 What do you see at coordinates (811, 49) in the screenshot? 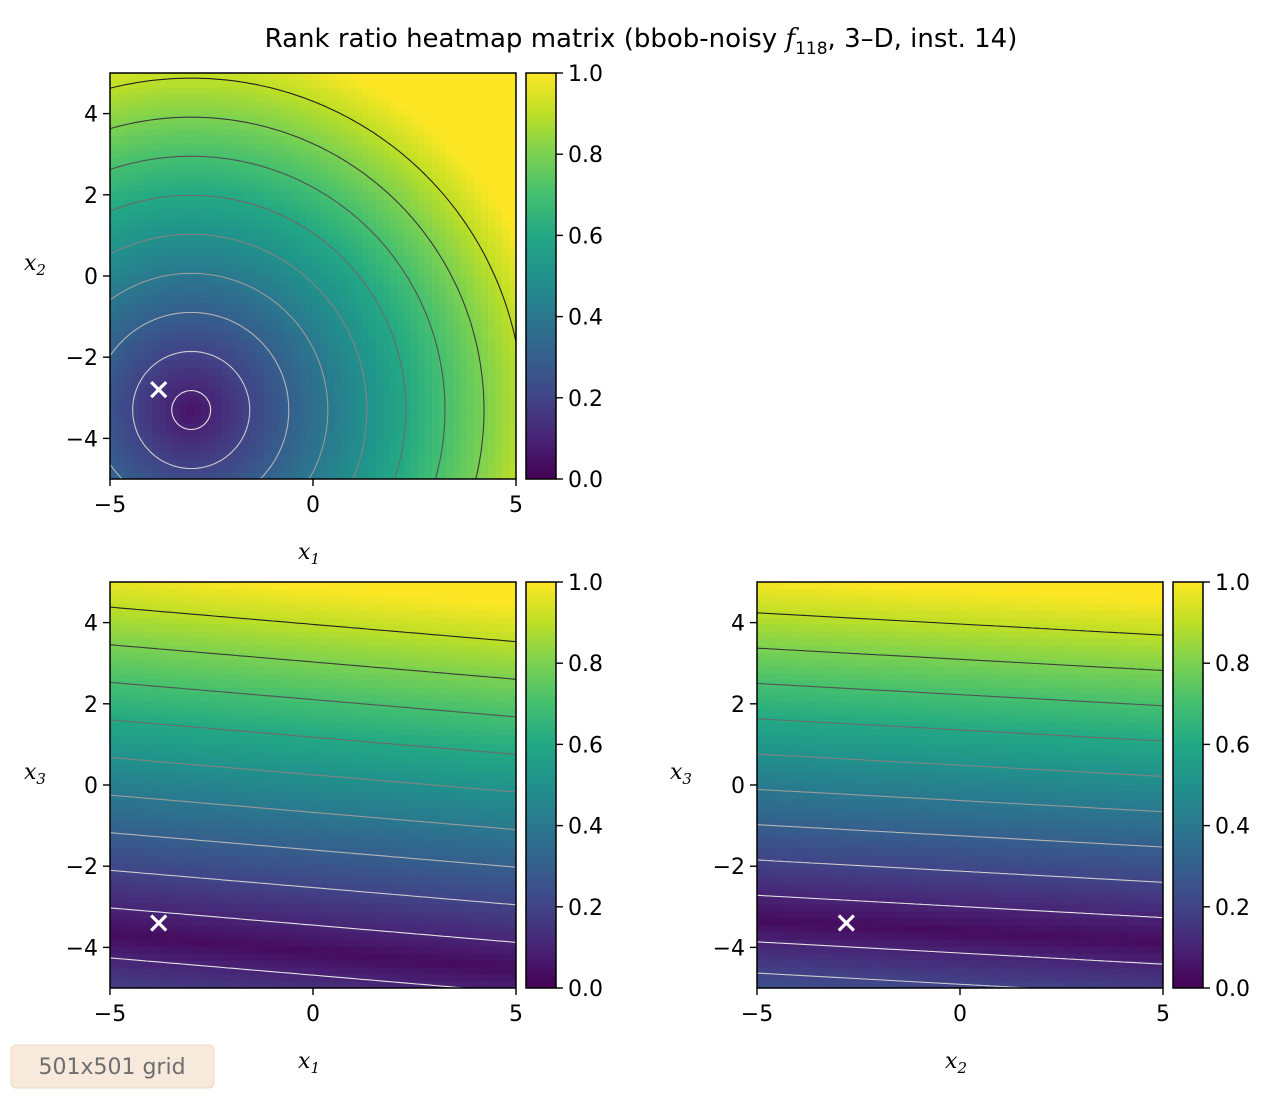
I see `title-function-subscript: 118` at bounding box center [811, 49].